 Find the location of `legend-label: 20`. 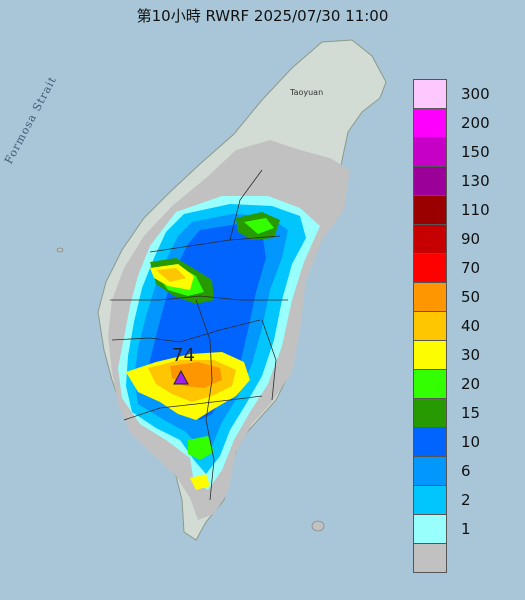

legend-label: 20 is located at coordinates (471, 384).